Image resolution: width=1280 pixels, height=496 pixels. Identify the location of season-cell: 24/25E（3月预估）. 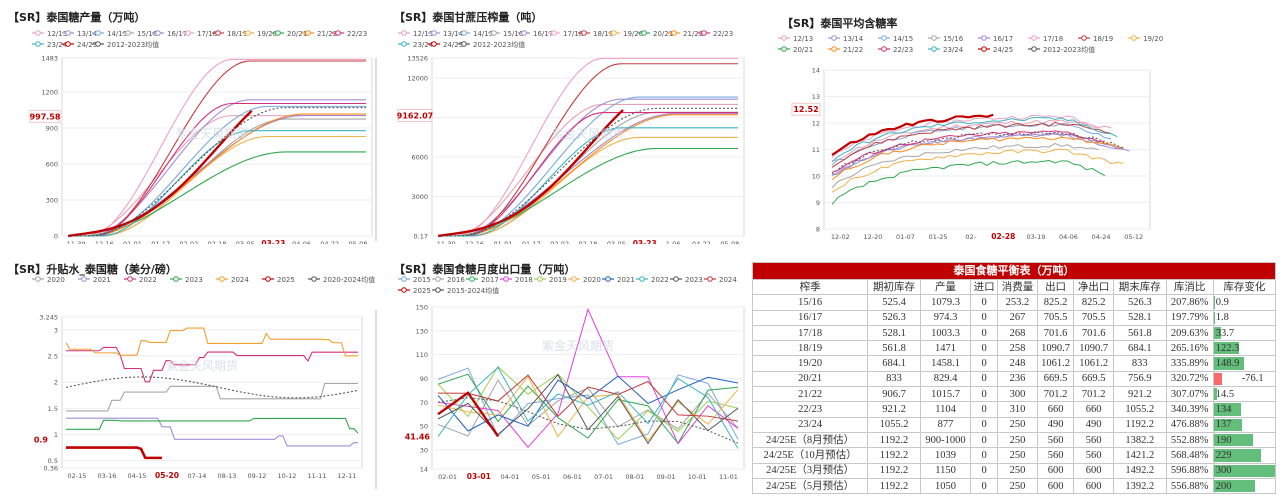
(810, 470).